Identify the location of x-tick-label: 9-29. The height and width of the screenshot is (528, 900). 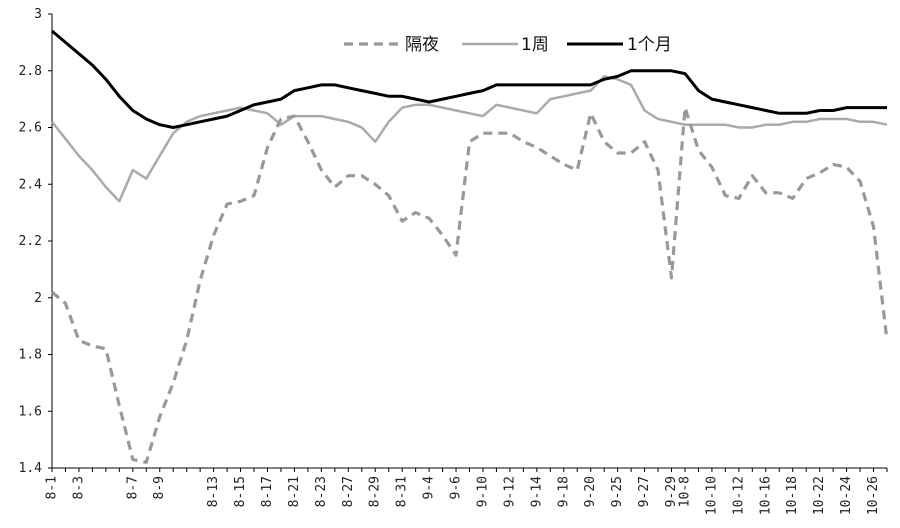
(671, 491).